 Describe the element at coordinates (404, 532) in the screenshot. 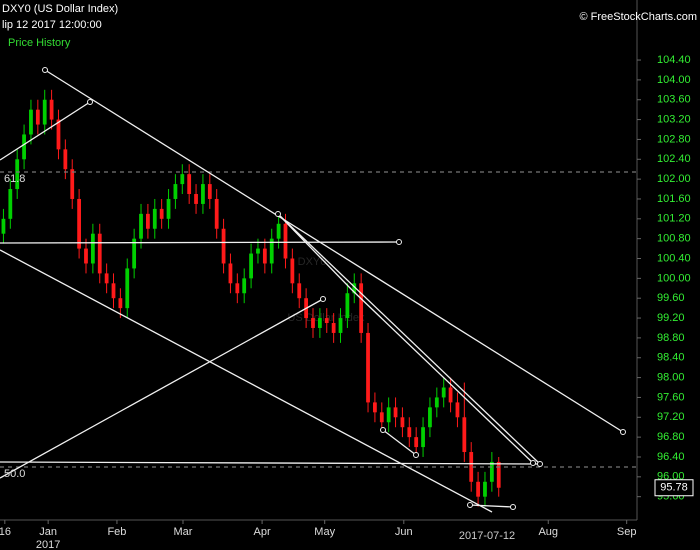

I see `x-tick-label: Jun` at that location.